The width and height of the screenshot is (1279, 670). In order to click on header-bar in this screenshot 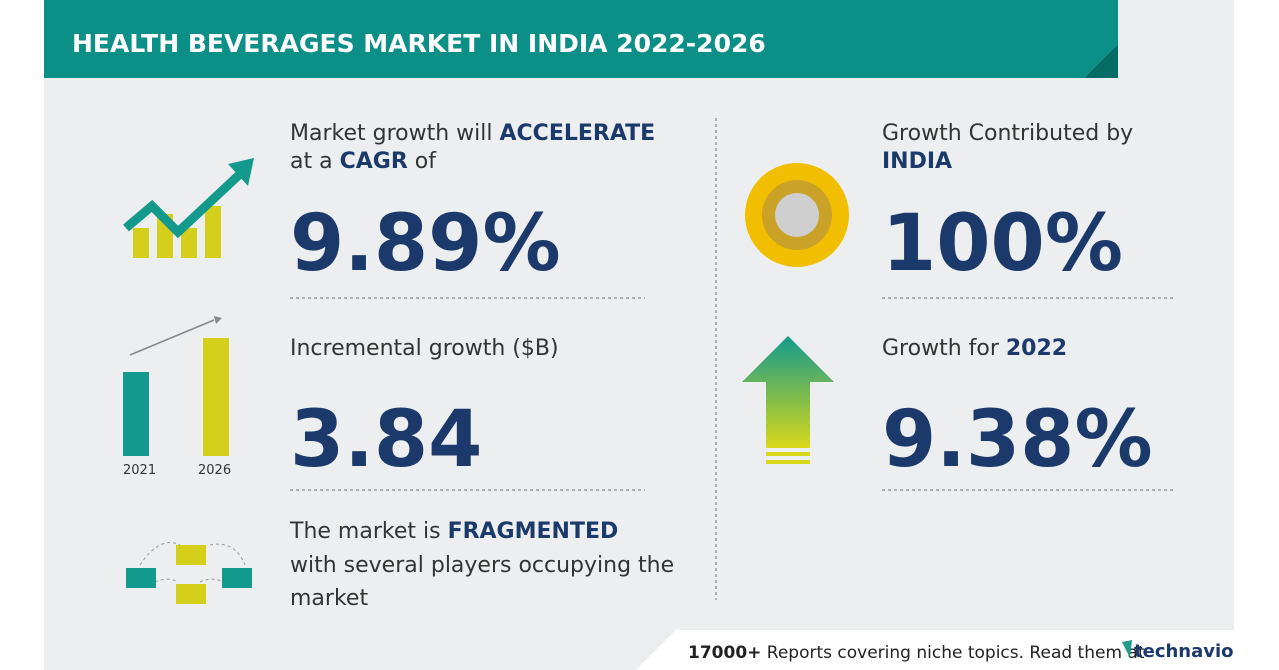, I will do `click(581, 39)`.